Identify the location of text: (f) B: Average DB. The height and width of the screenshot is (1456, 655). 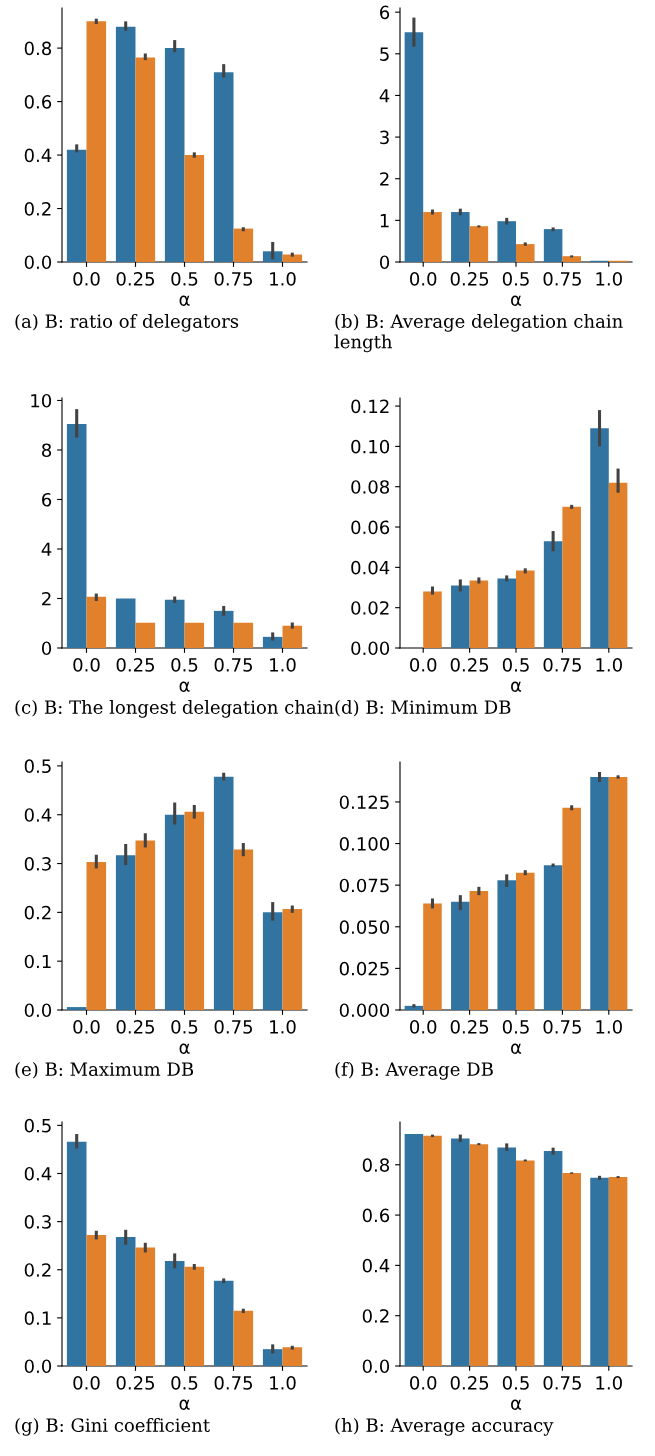
(414, 1071).